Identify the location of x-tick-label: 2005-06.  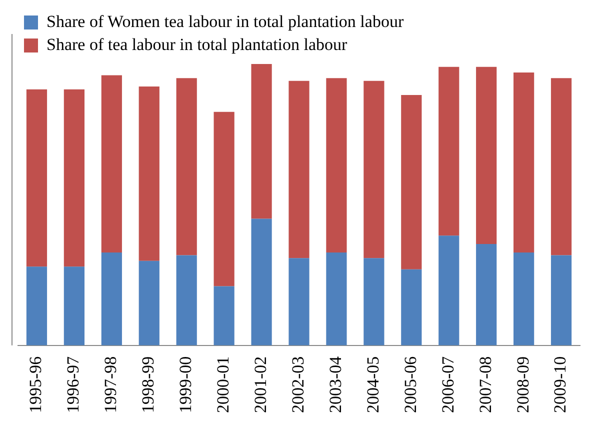
(410, 385).